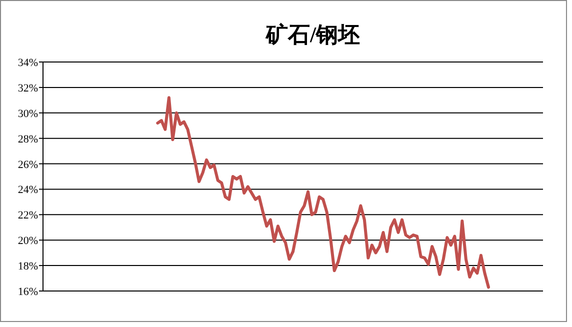 The width and height of the screenshot is (572, 327). What do you see at coordinates (28, 266) in the screenshot?
I see `y-tick-label: 18%` at bounding box center [28, 266].